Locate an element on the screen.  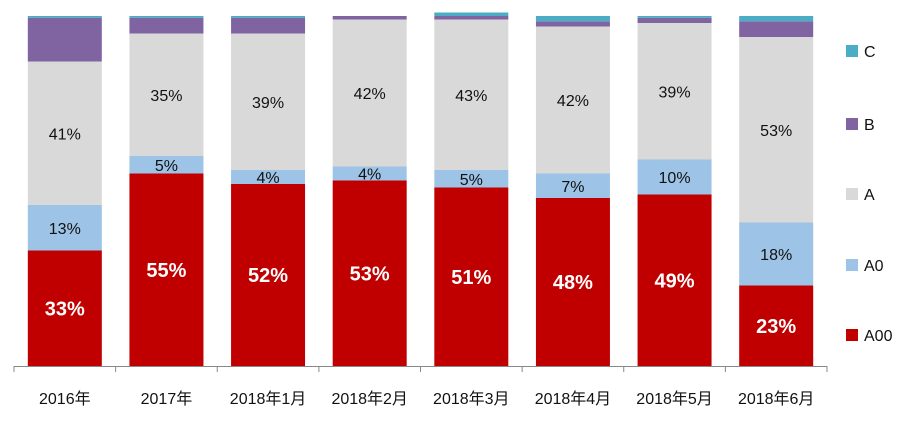
legend: C B A A0 A00 is located at coordinates (869, 194).